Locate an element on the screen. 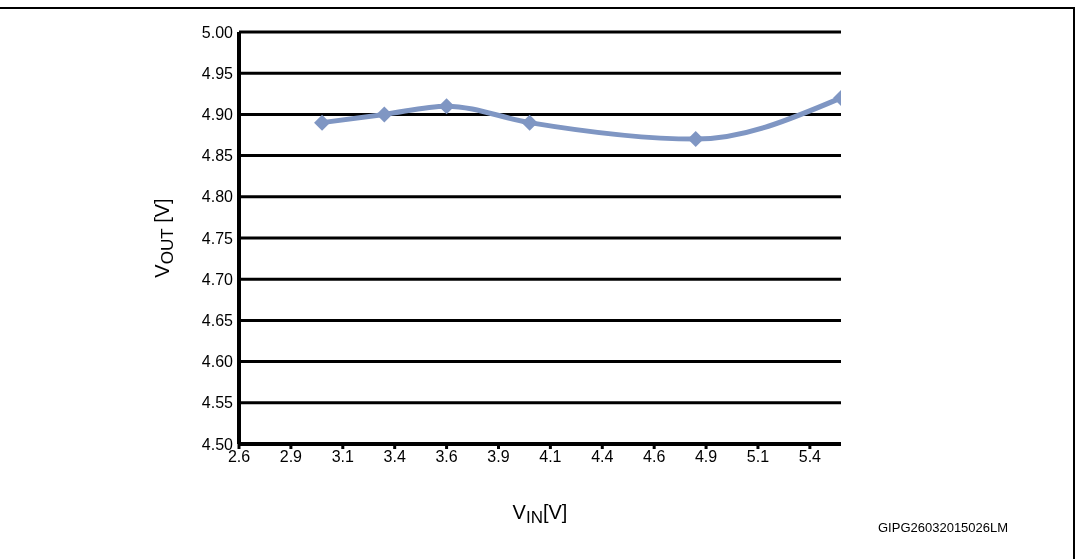  x-tick-label: 3.9 is located at coordinates (498, 457).